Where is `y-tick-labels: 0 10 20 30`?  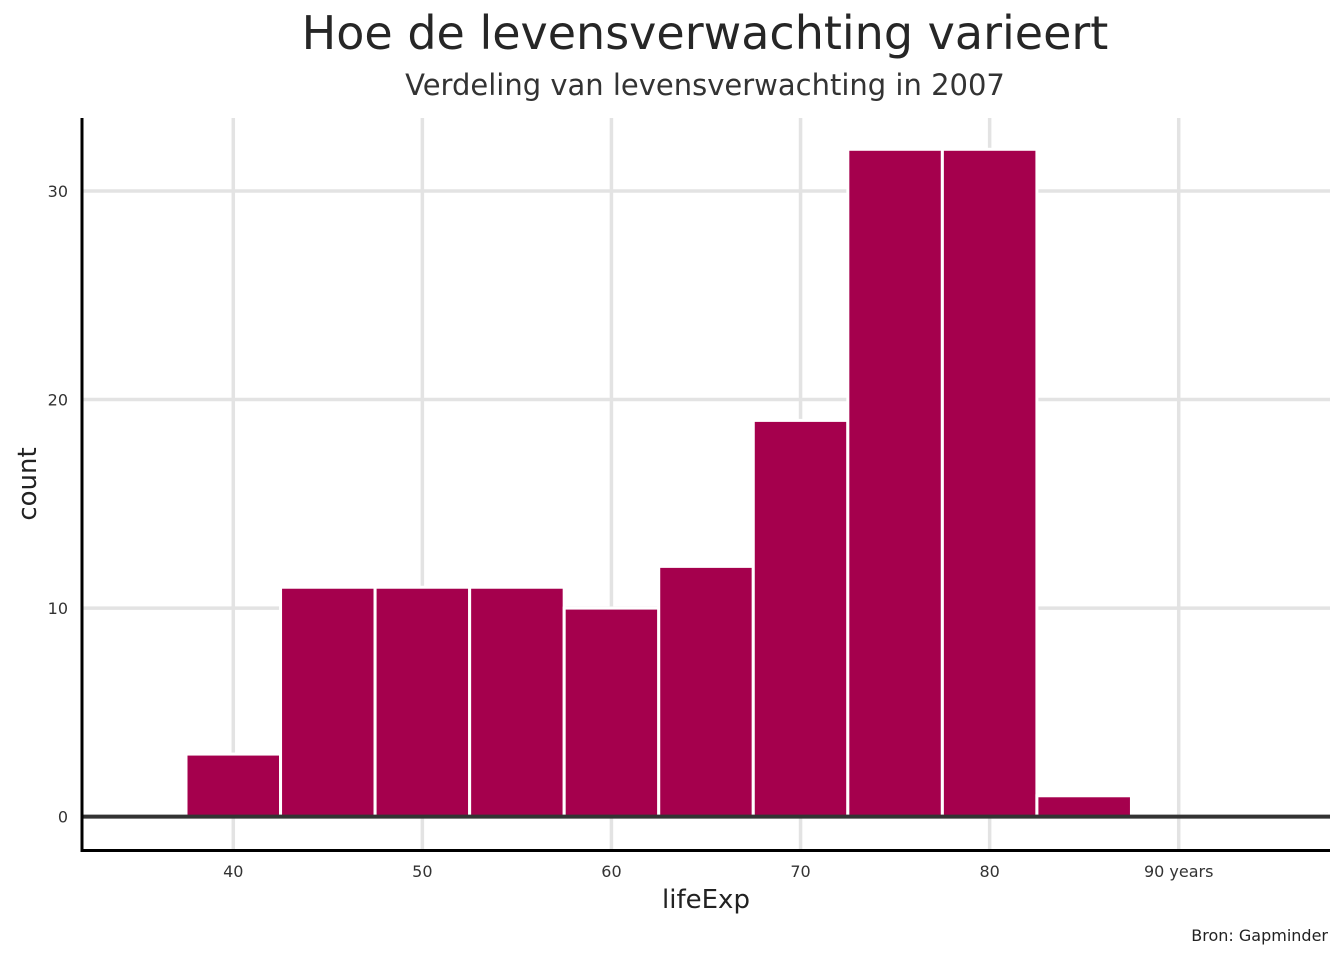
y-tick-labels: 0 10 20 30 is located at coordinates (58, 504).